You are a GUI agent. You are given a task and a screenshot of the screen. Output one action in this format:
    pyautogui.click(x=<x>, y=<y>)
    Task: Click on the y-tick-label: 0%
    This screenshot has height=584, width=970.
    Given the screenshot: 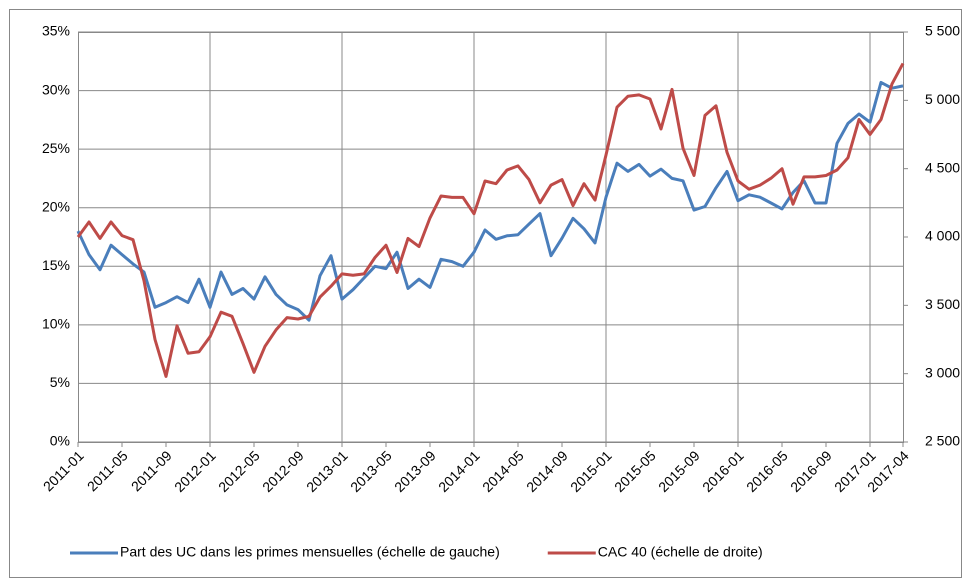 What is the action you would take?
    pyautogui.click(x=60, y=441)
    